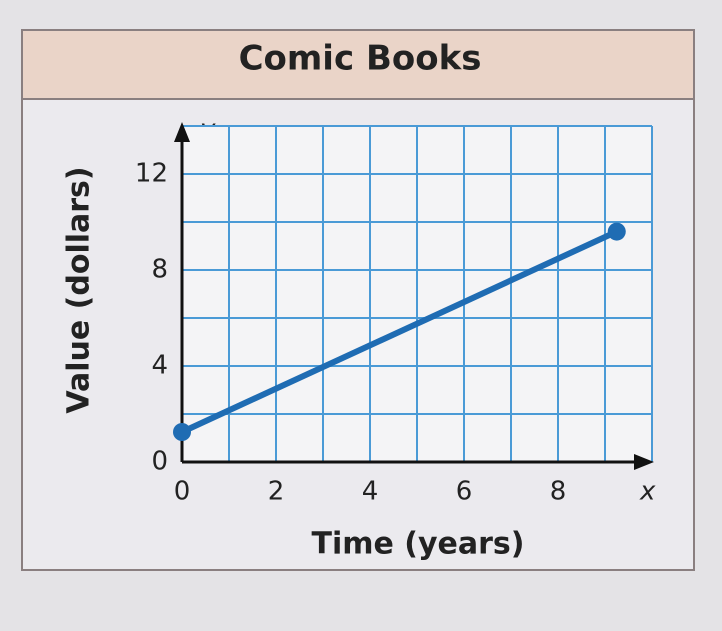 The width and height of the screenshot is (722, 631). Describe the element at coordinates (417, 544) in the screenshot. I see `x-axis-title: Time (years)` at that location.